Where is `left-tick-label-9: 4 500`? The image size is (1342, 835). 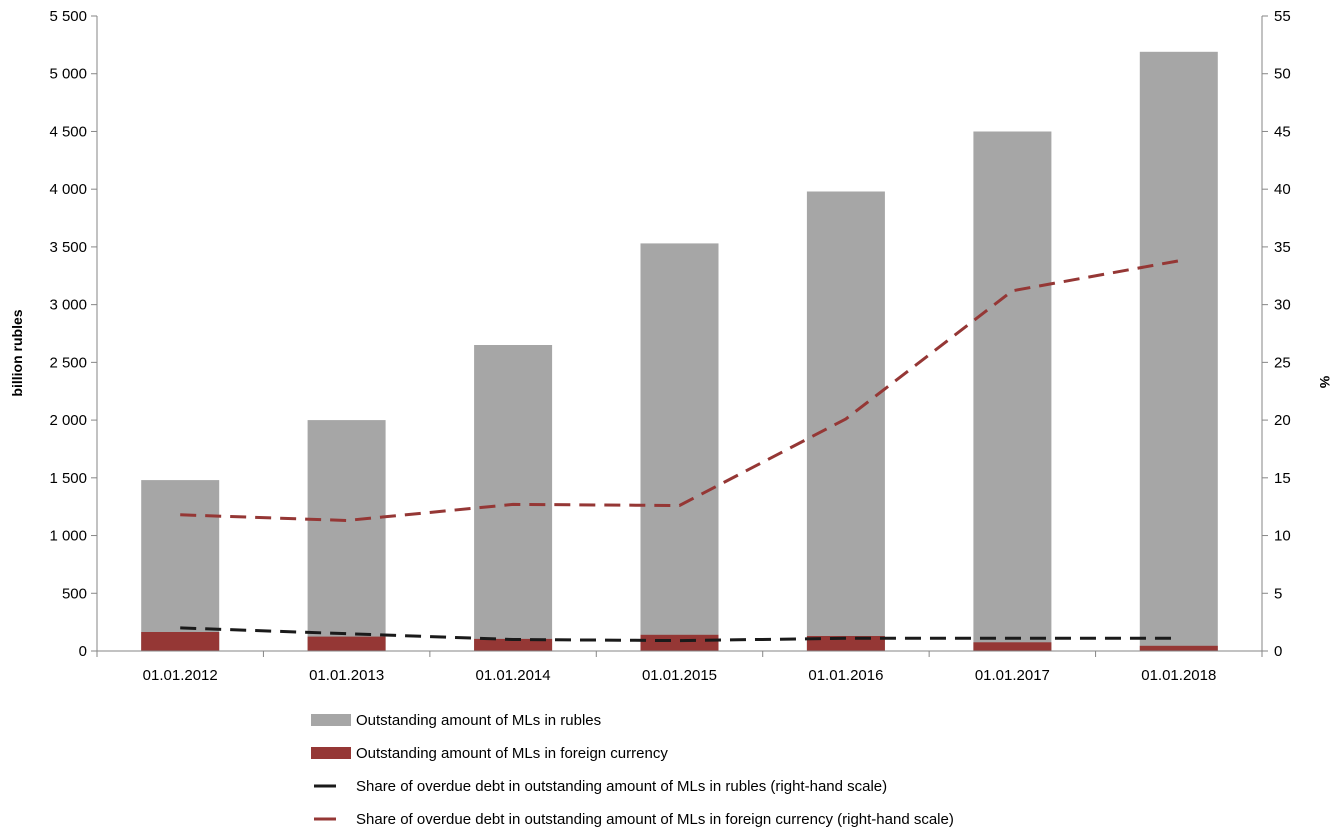 left-tick-label-9: 4 500 is located at coordinates (68, 131).